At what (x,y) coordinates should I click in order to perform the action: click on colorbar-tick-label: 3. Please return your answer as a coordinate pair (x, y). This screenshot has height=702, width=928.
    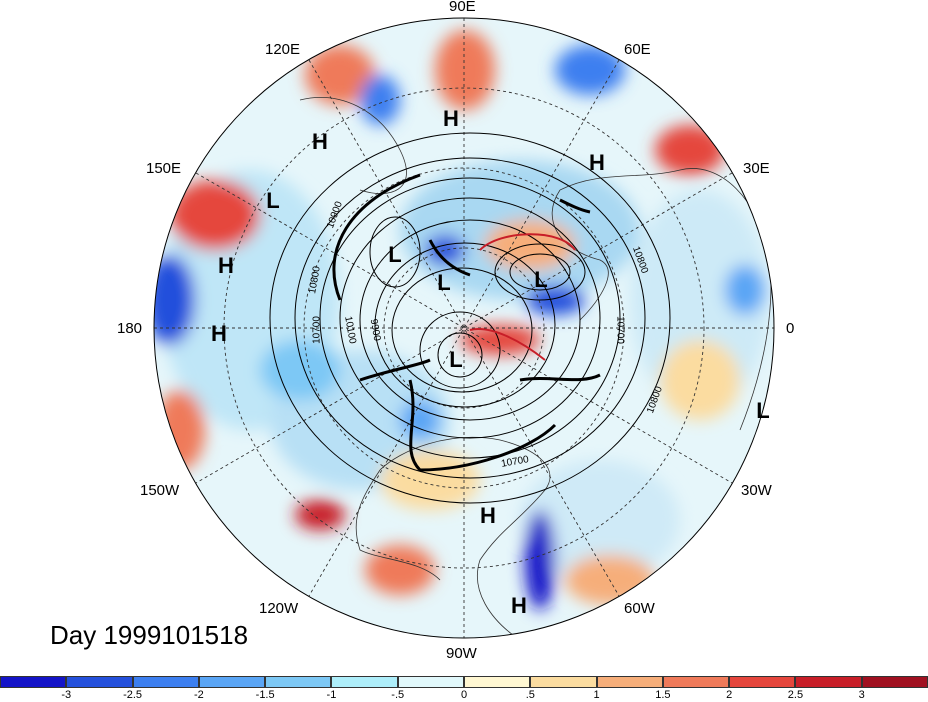
    Looking at the image, I should click on (861, 695).